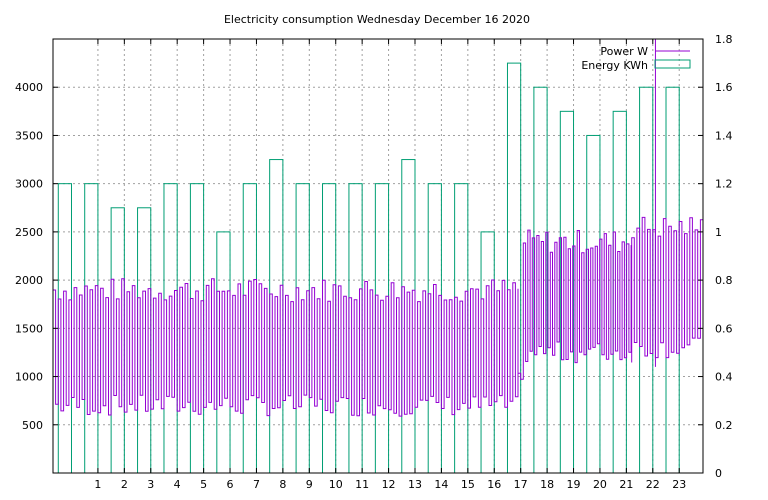 This screenshot has width=768, height=500. I want to click on x-tick-label: 11, so click(362, 484).